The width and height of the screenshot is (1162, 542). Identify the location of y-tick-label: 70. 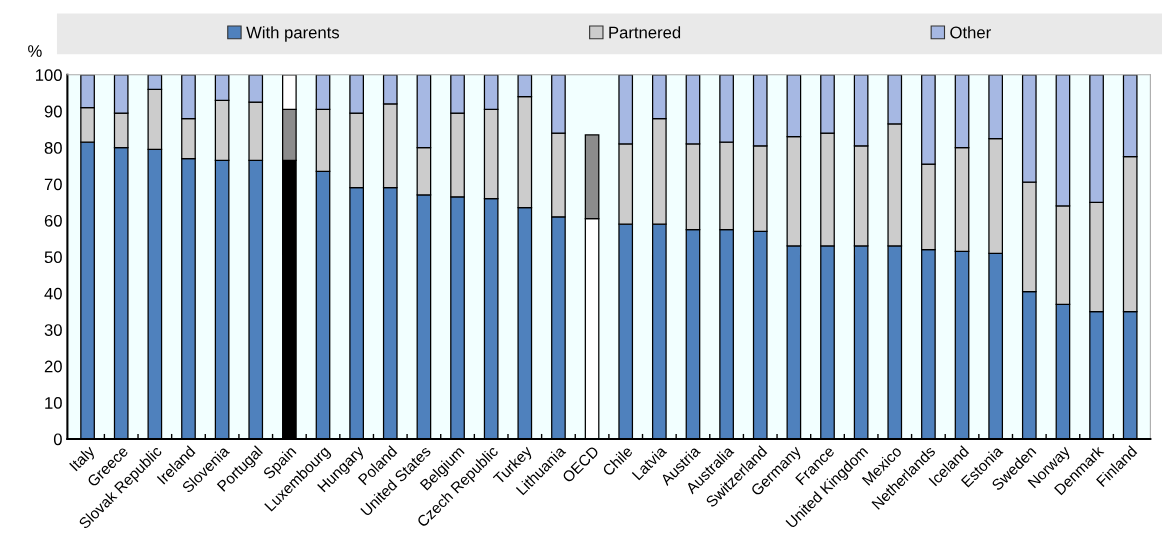
(53, 184).